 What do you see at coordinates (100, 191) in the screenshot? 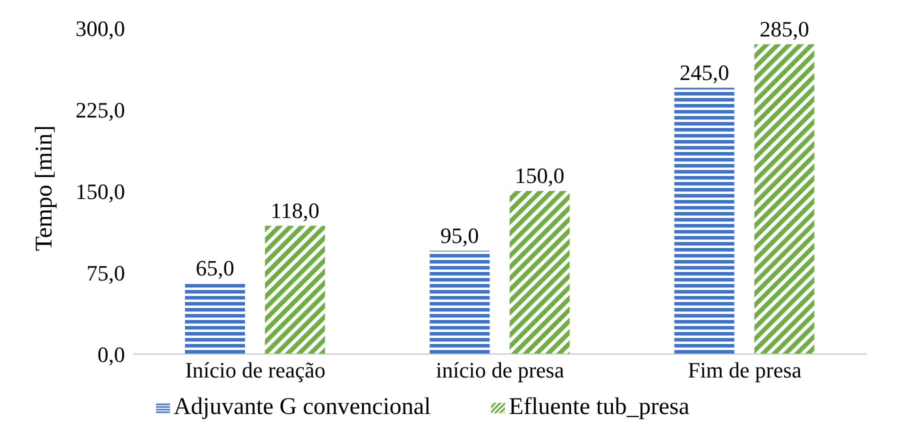
I see `y-tick-label: 150,0` at bounding box center [100, 191].